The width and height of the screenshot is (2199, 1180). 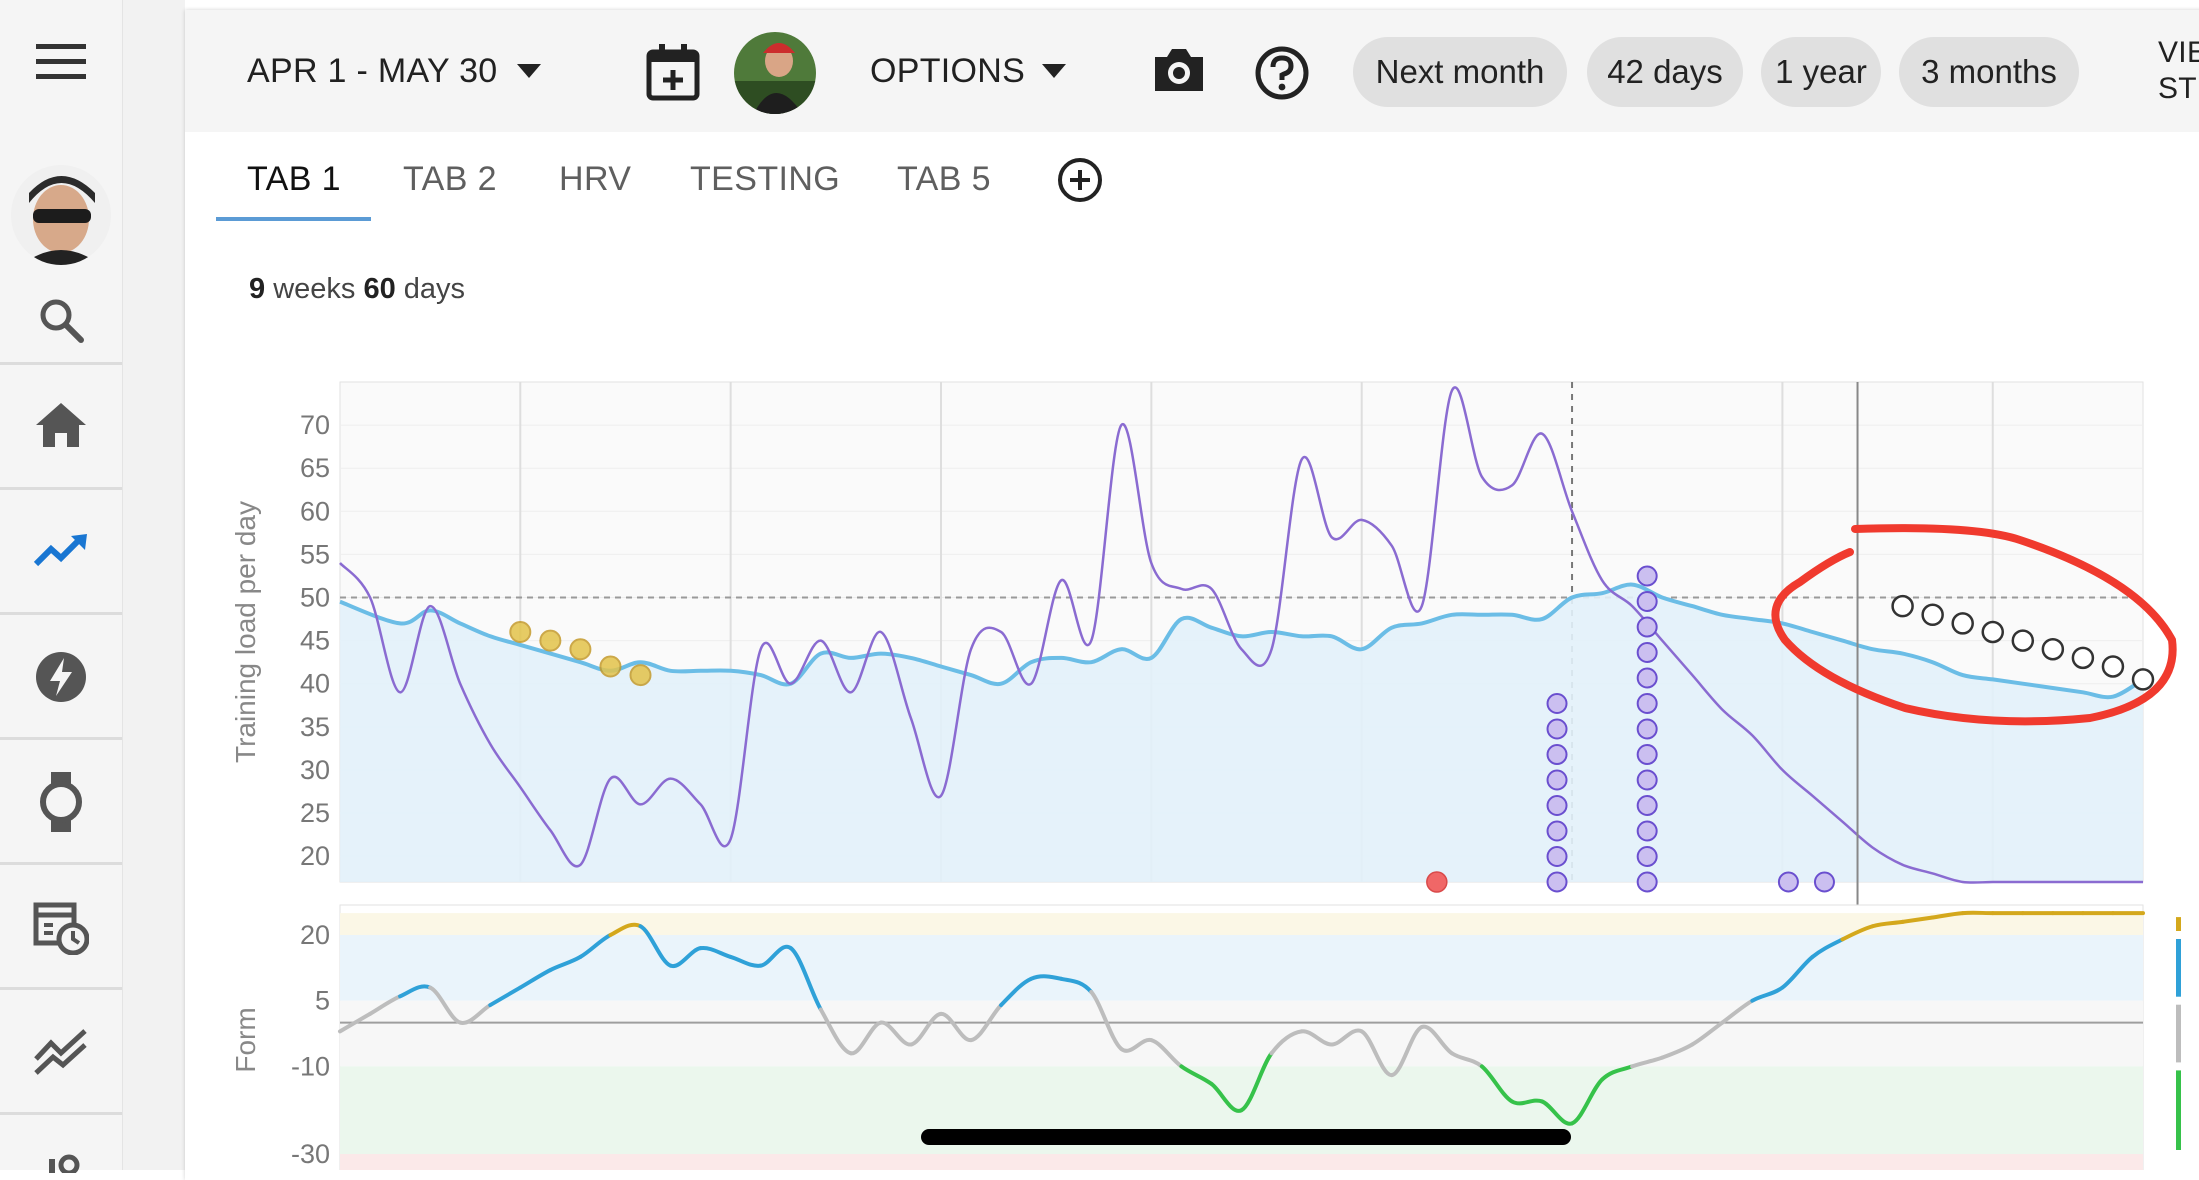 I want to click on y-tick-label: 45, so click(x=315, y=641).